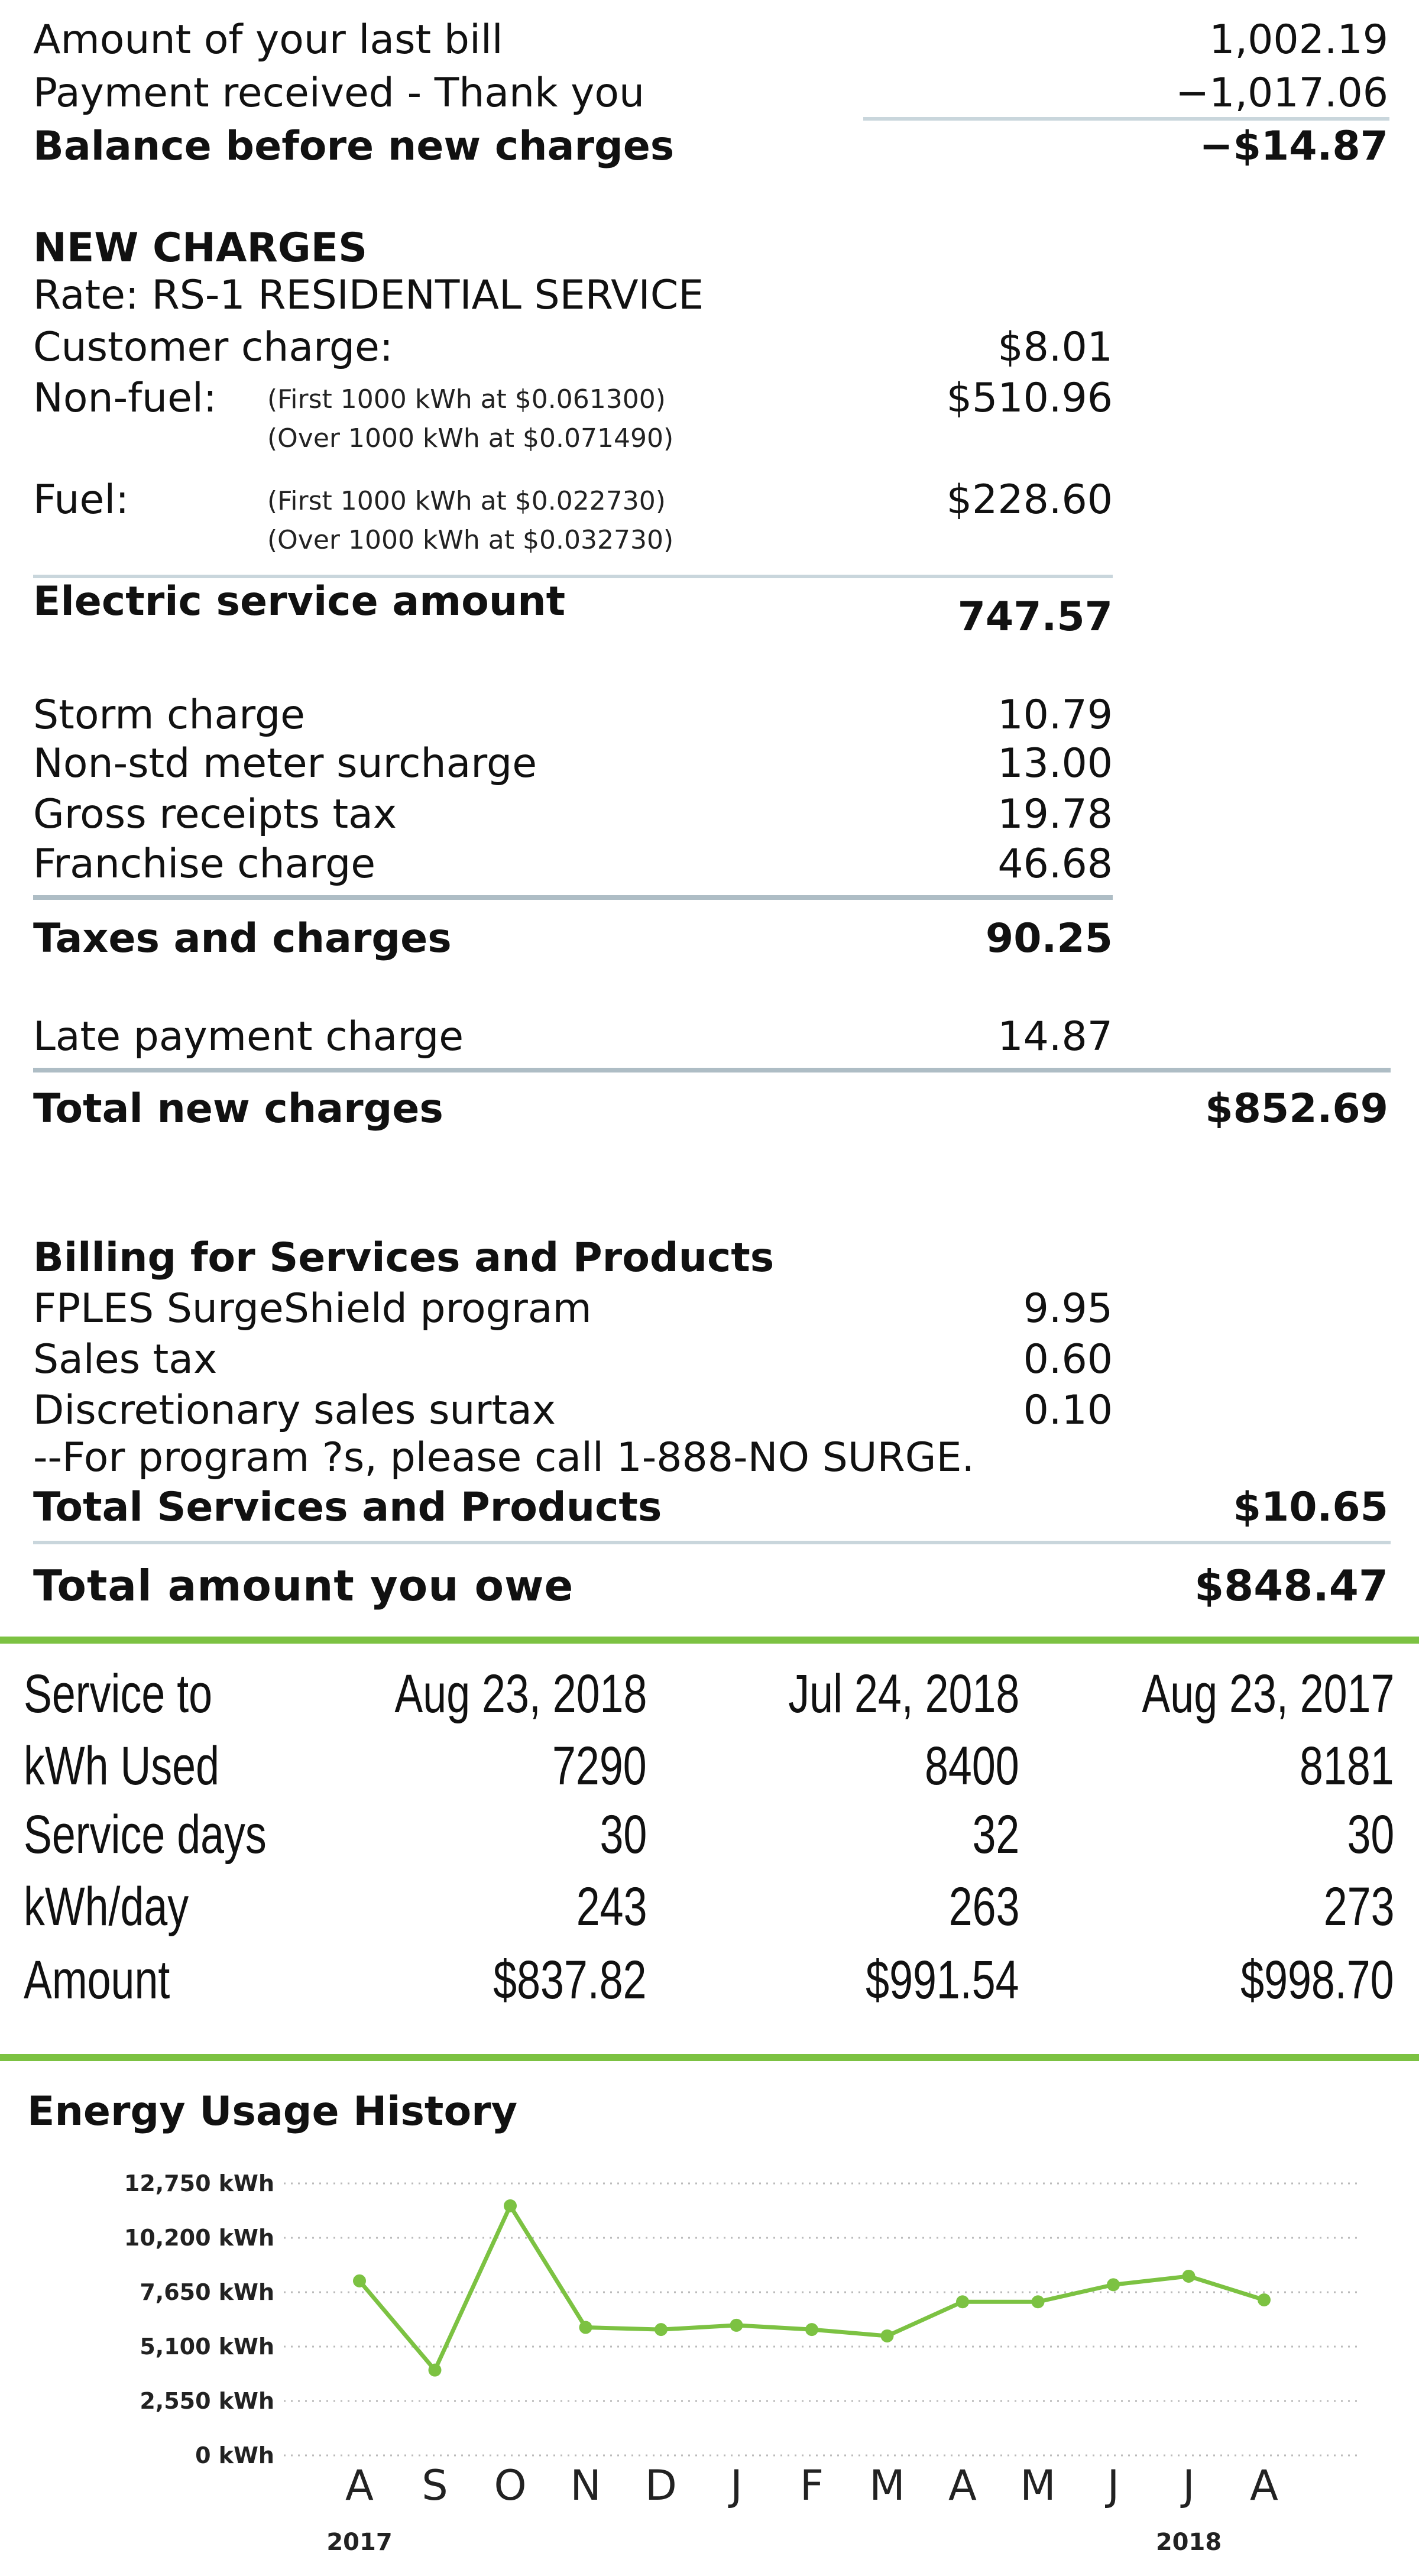 This screenshot has width=1419, height=2576. I want to click on usage-cell: 7290, so click(600, 1766).